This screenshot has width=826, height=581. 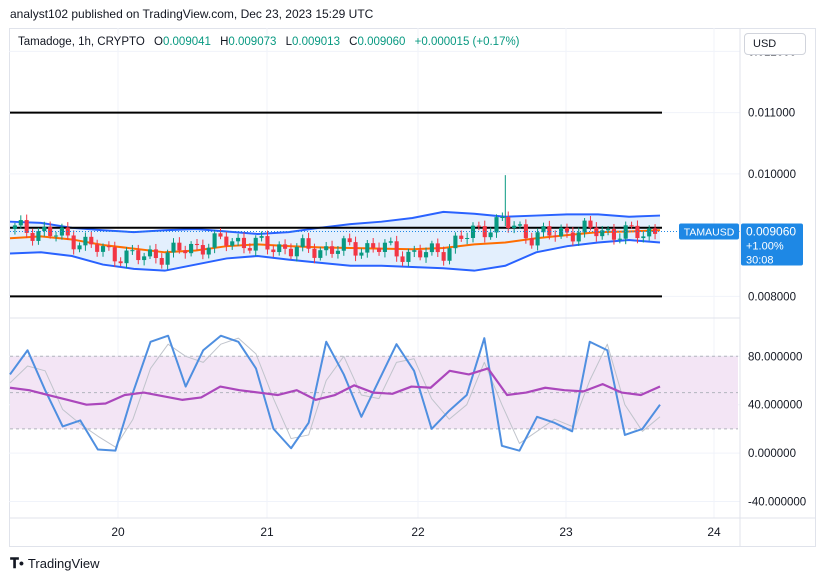 I want to click on x-tick-label: 24, so click(x=714, y=532).